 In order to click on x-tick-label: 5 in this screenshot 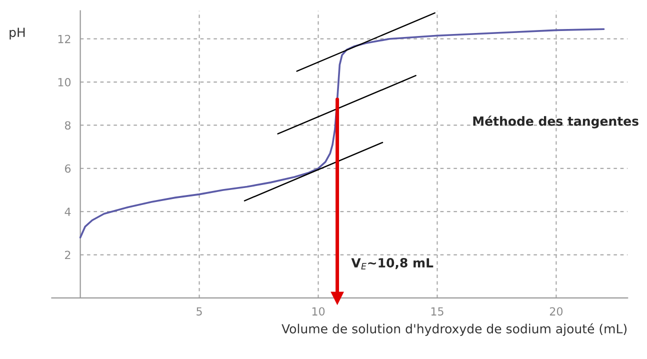, I will do `click(199, 311)`.